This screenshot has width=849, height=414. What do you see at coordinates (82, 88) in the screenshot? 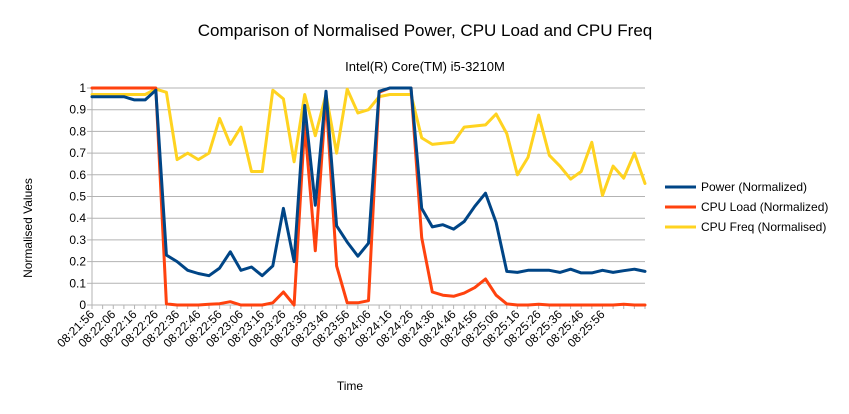
I see `y-tick-label: 1` at bounding box center [82, 88].